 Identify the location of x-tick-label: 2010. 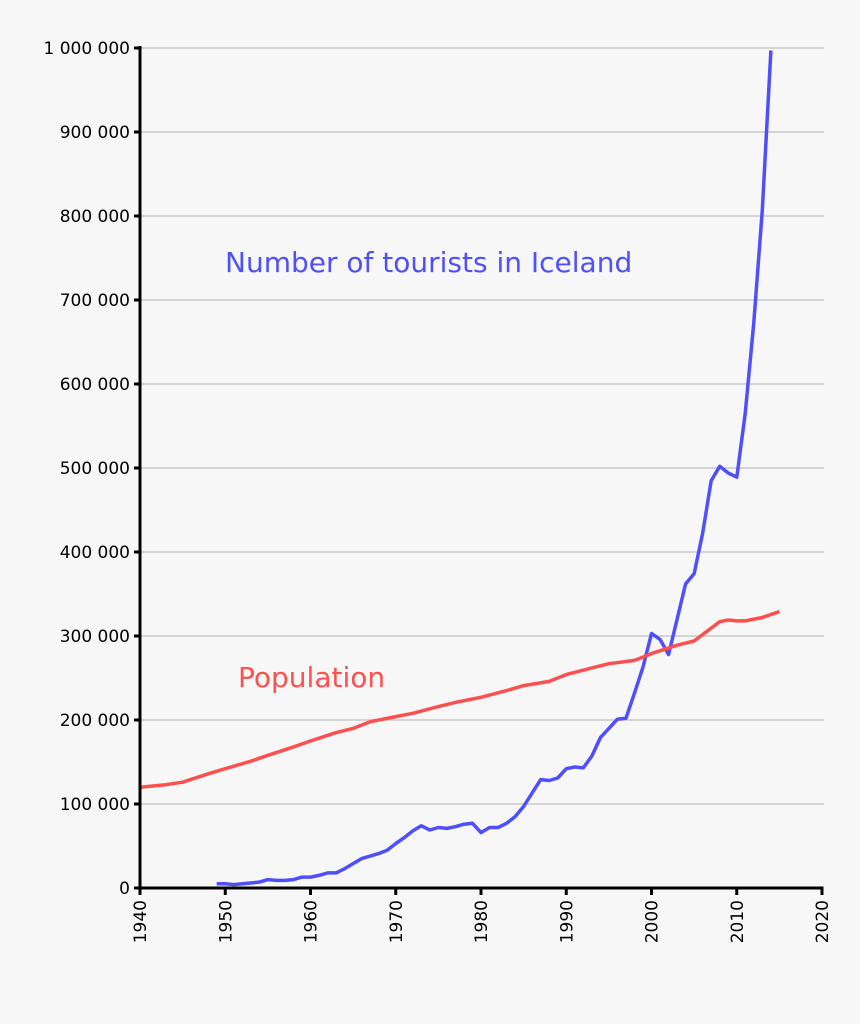
(738, 921).